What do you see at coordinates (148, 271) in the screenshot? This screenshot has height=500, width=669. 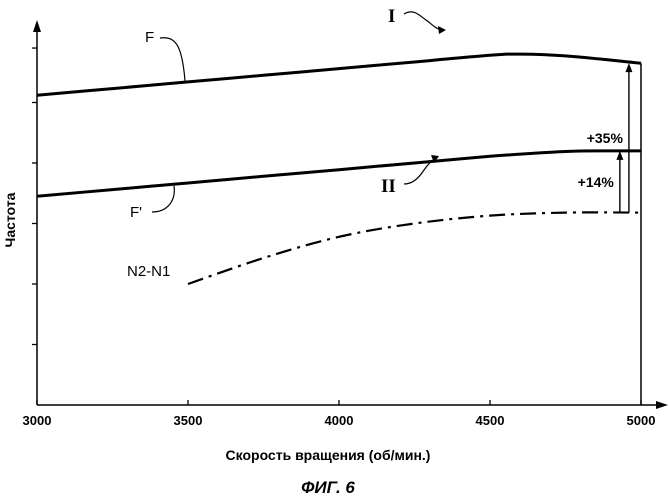 I see `series-label-N2-N1: N2-N1` at bounding box center [148, 271].